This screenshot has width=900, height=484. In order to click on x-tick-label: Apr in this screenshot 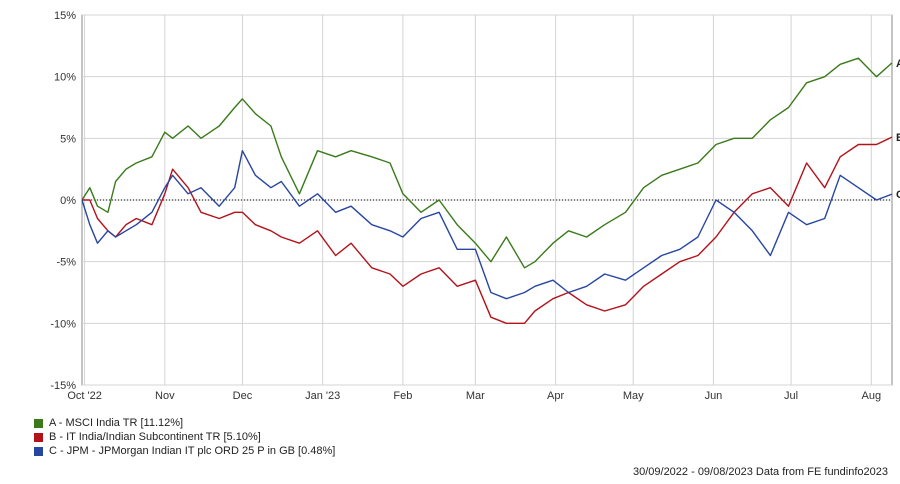, I will do `click(555, 396)`.